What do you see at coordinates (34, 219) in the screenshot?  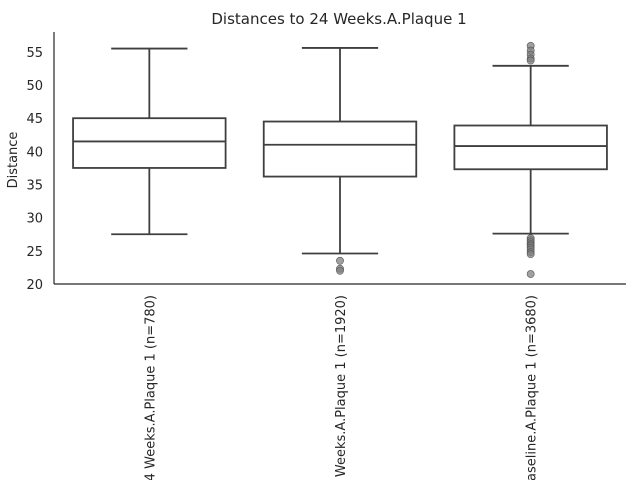 I see `y-tick-label: 30` at bounding box center [34, 219].